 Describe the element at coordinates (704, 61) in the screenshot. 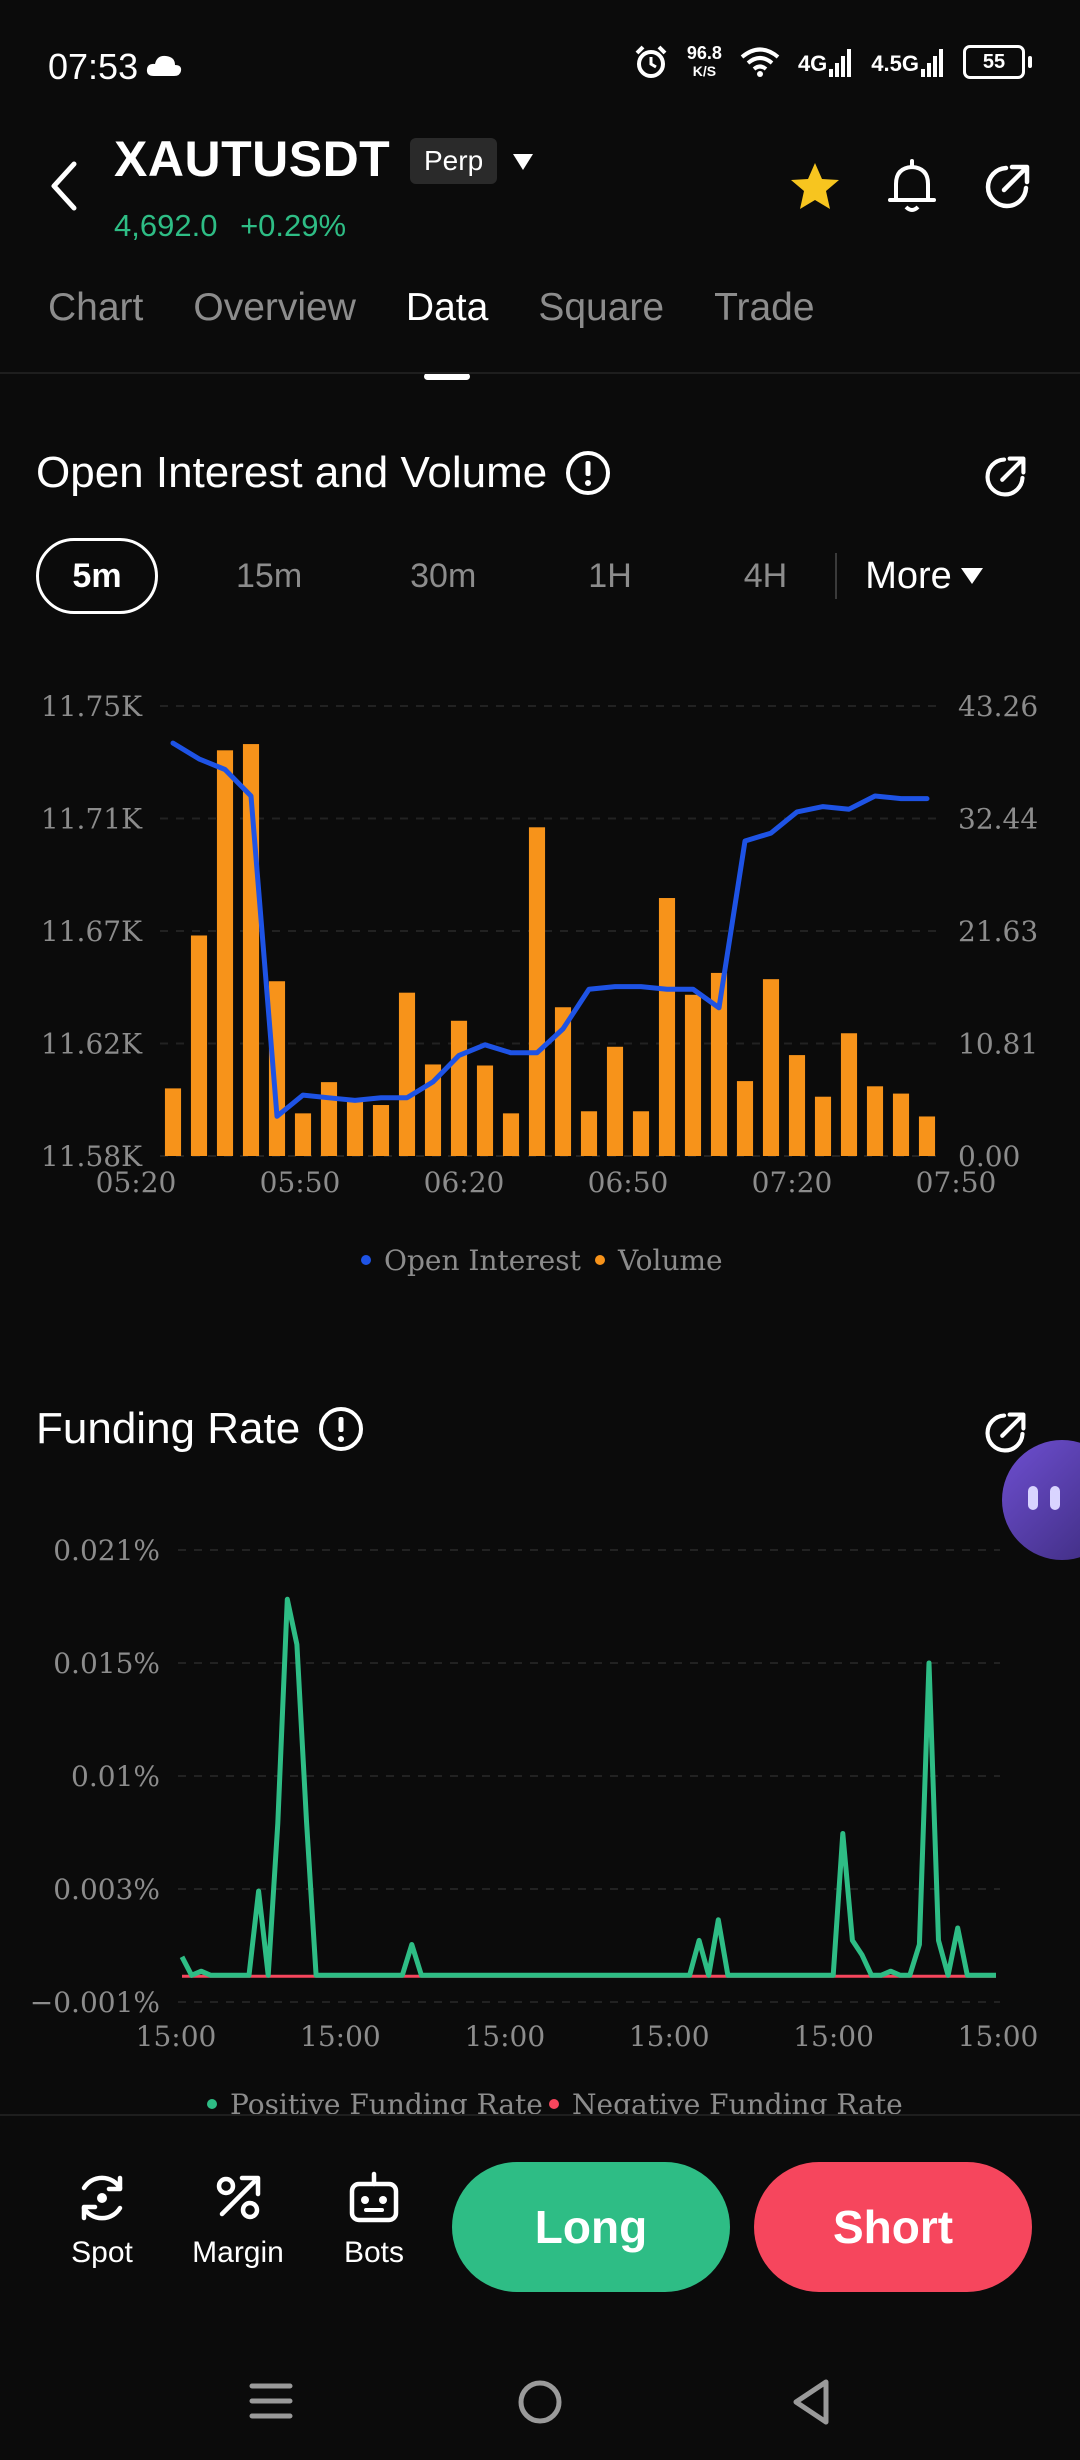

I see `net-speed: 96.8 K/S` at that location.